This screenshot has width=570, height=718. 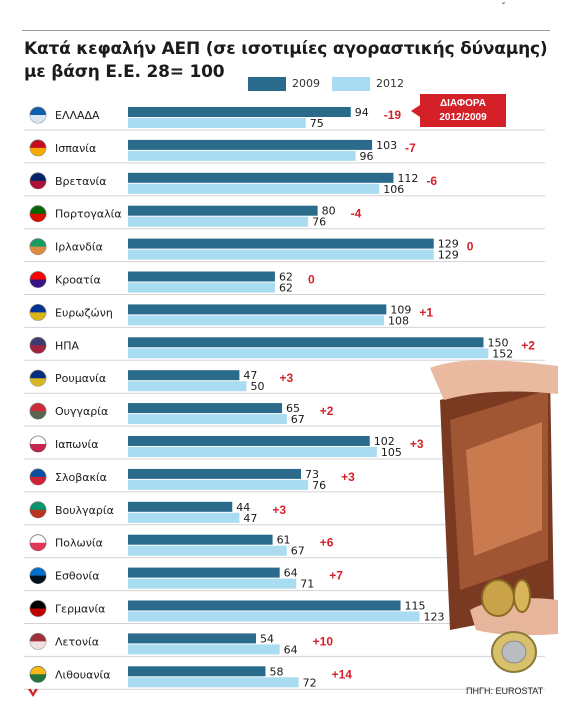 I want to click on row-2-difference-label: -7, so click(x=410, y=148).